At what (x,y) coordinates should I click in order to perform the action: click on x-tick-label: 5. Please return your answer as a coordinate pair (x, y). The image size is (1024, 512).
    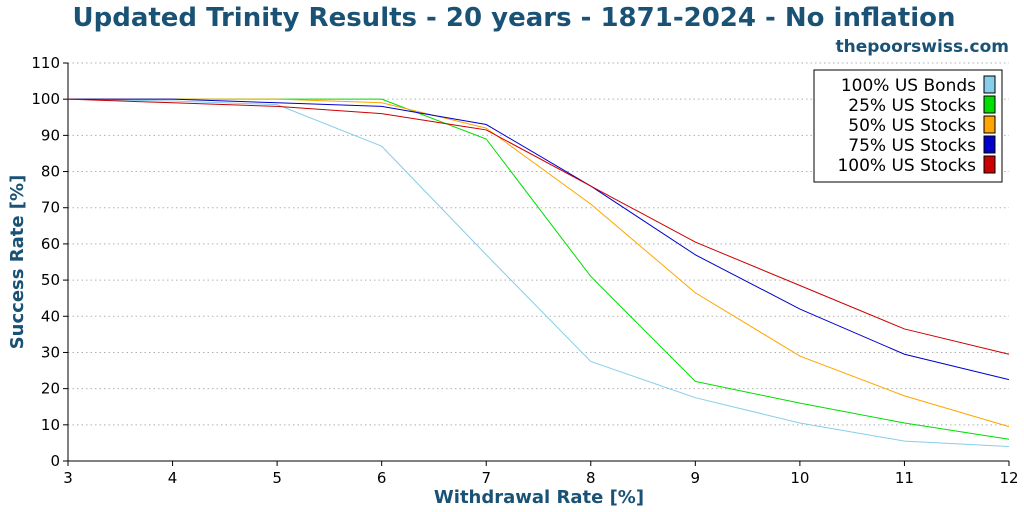
    Looking at the image, I should click on (277, 478).